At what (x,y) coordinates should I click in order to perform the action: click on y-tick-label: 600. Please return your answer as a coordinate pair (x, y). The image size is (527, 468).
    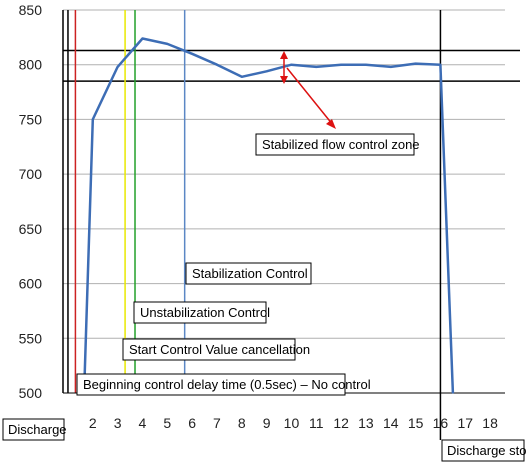
    Looking at the image, I should click on (31, 284).